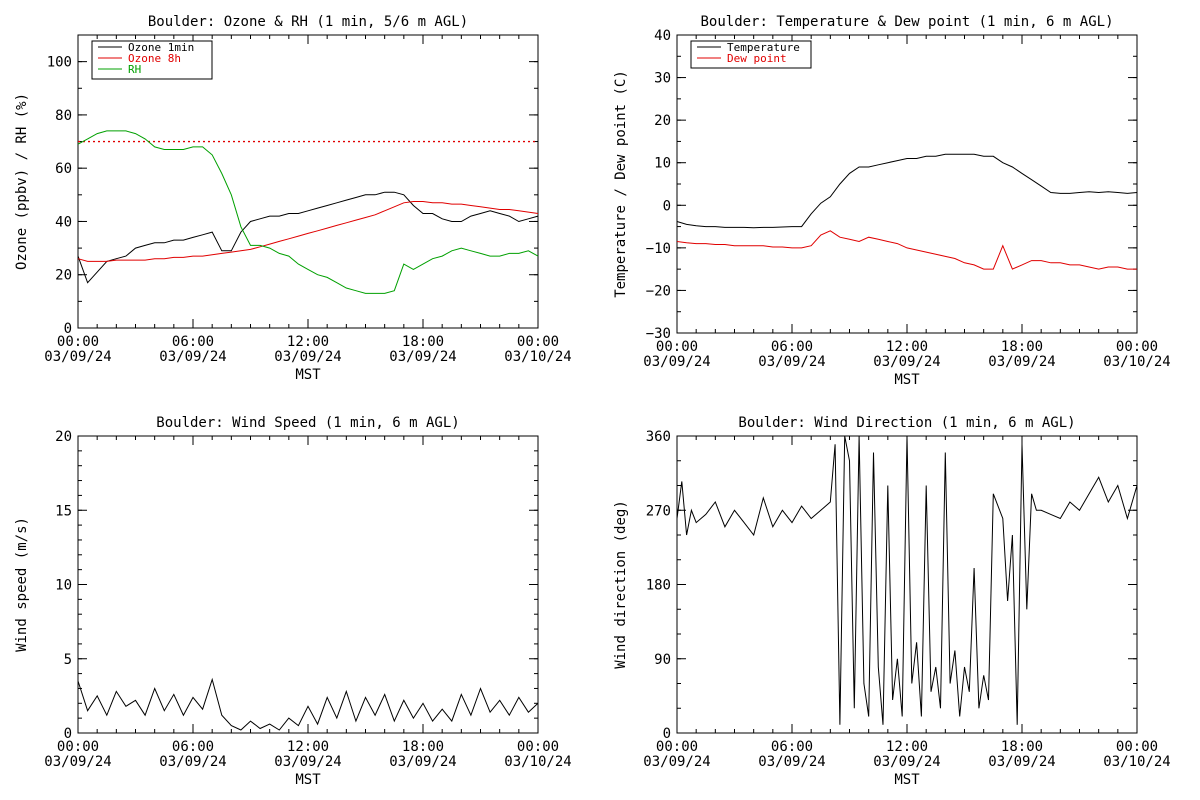 Image resolution: width=1200 pixels, height=800 pixels. I want to click on y-tick-label: 180, so click(658, 586).